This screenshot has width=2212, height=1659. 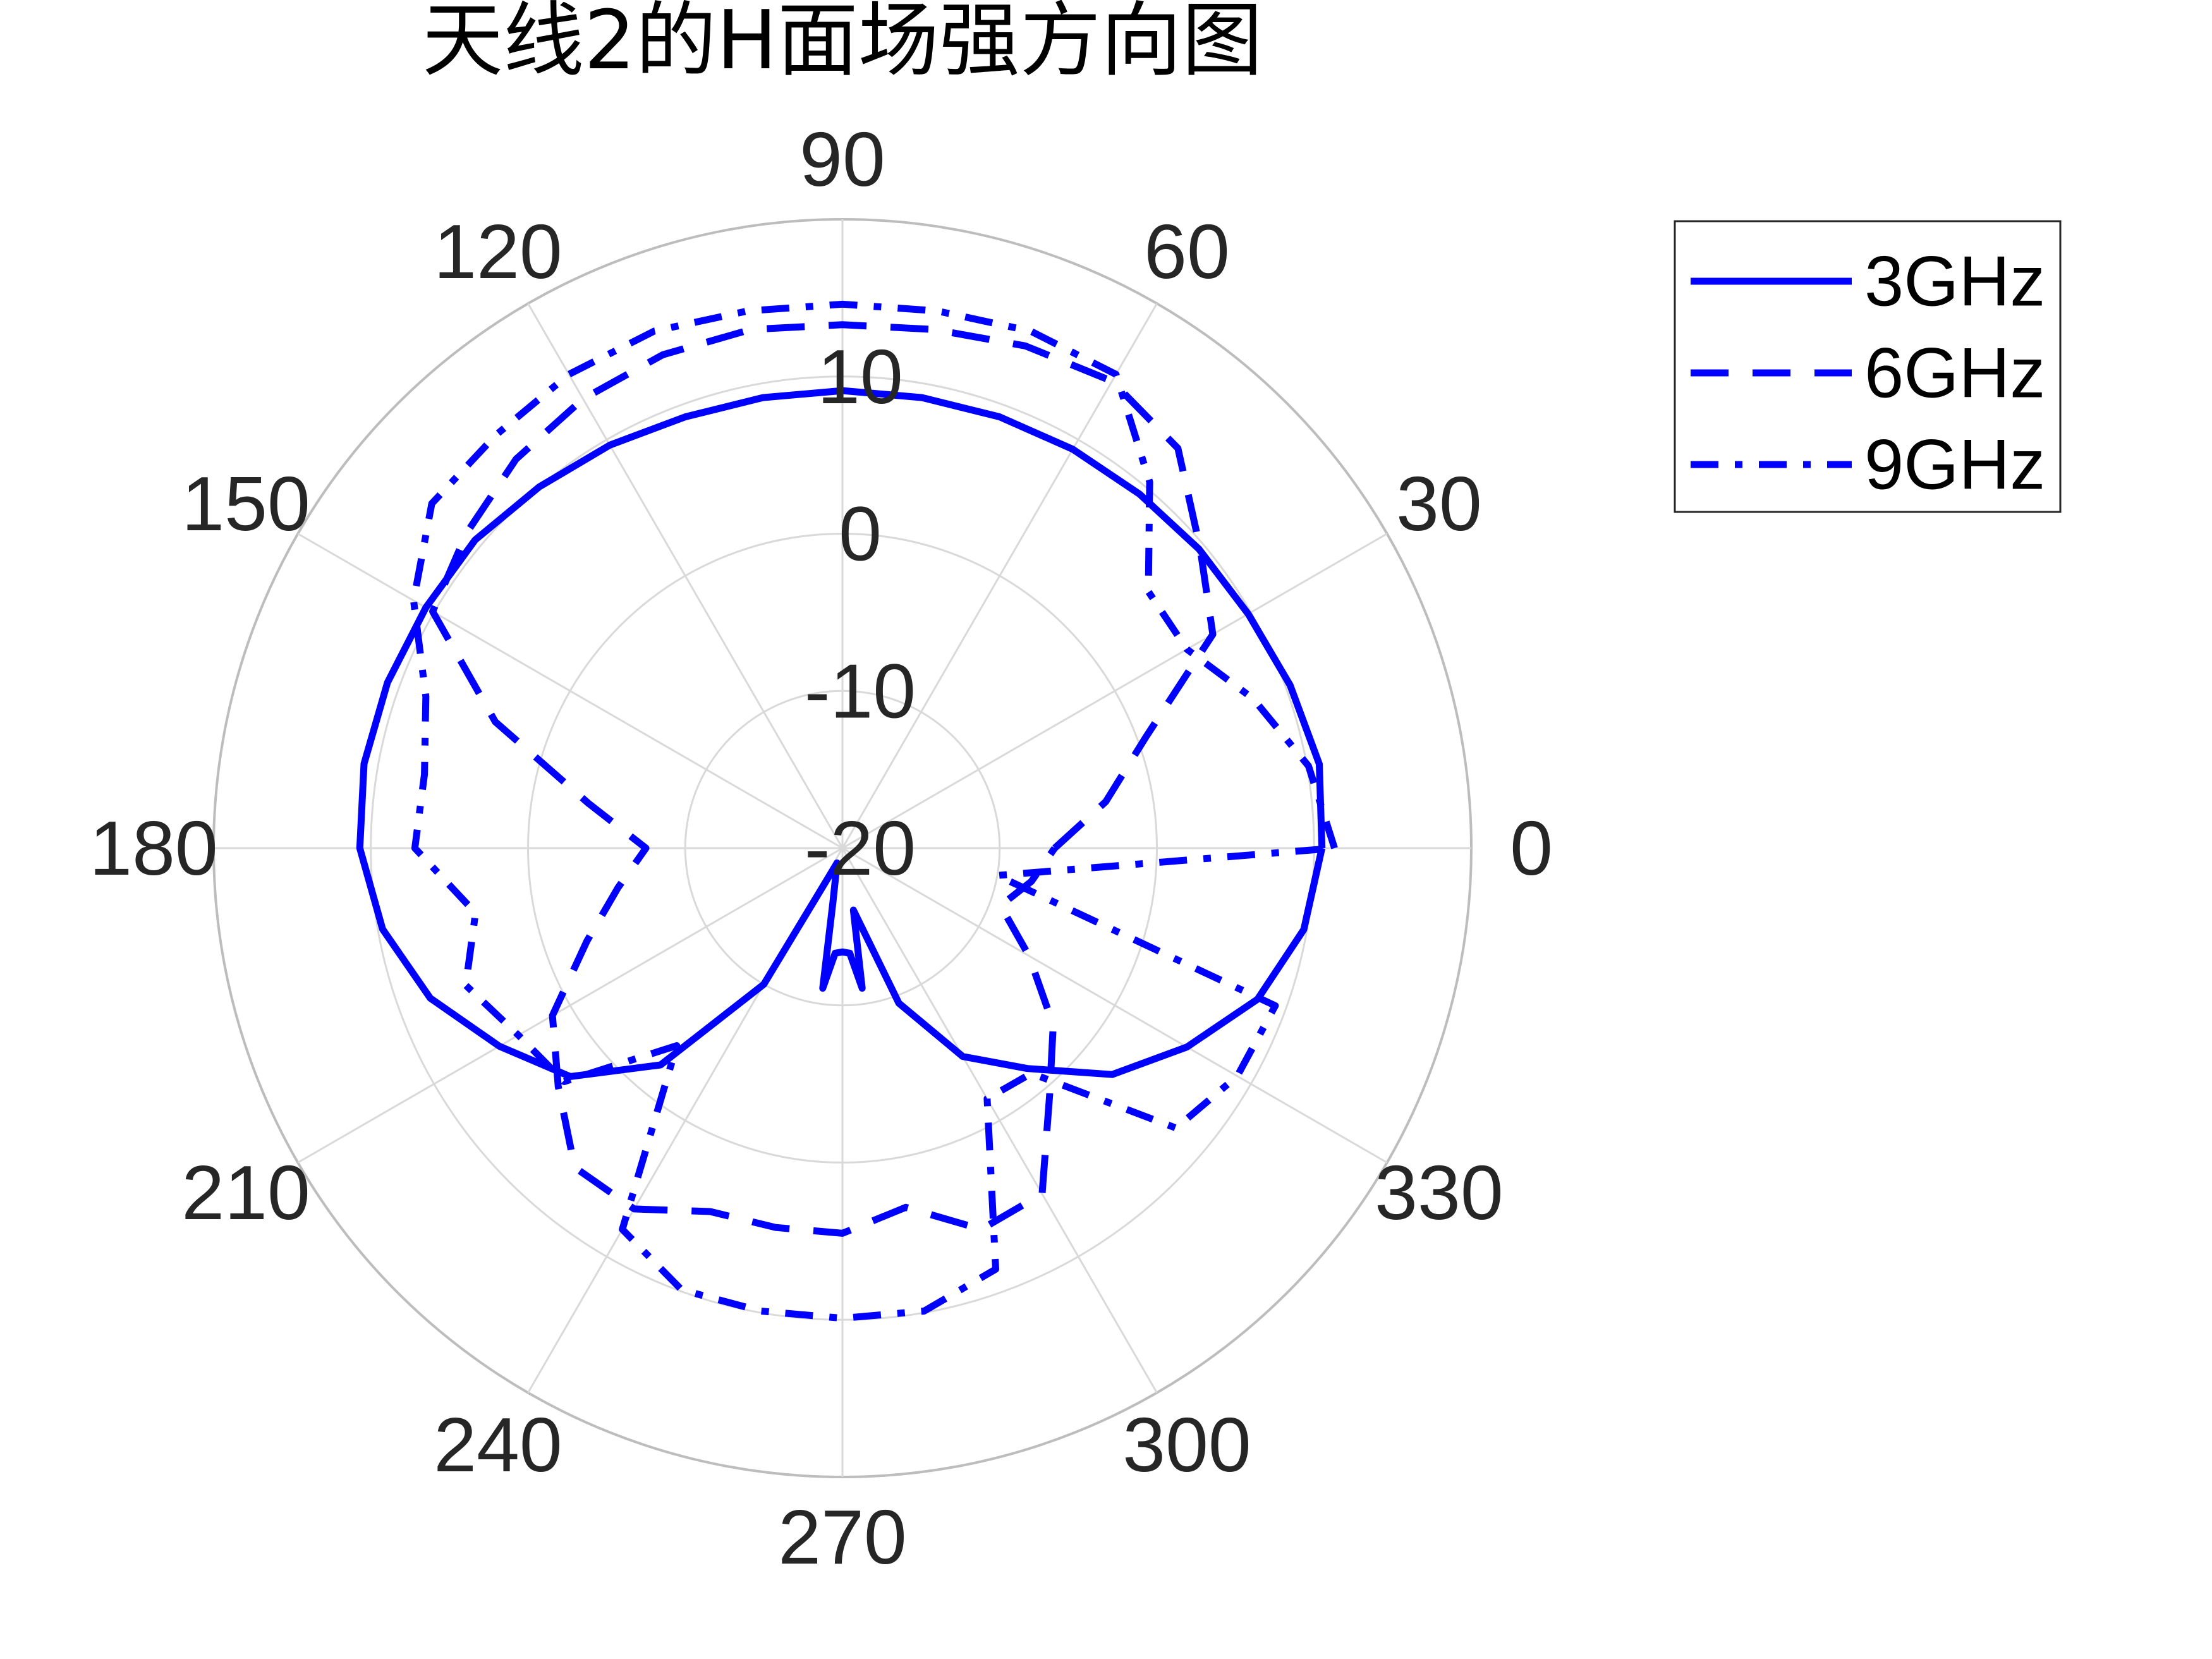 What do you see at coordinates (153, 848) in the screenshot?
I see `angle-tick-label: 180` at bounding box center [153, 848].